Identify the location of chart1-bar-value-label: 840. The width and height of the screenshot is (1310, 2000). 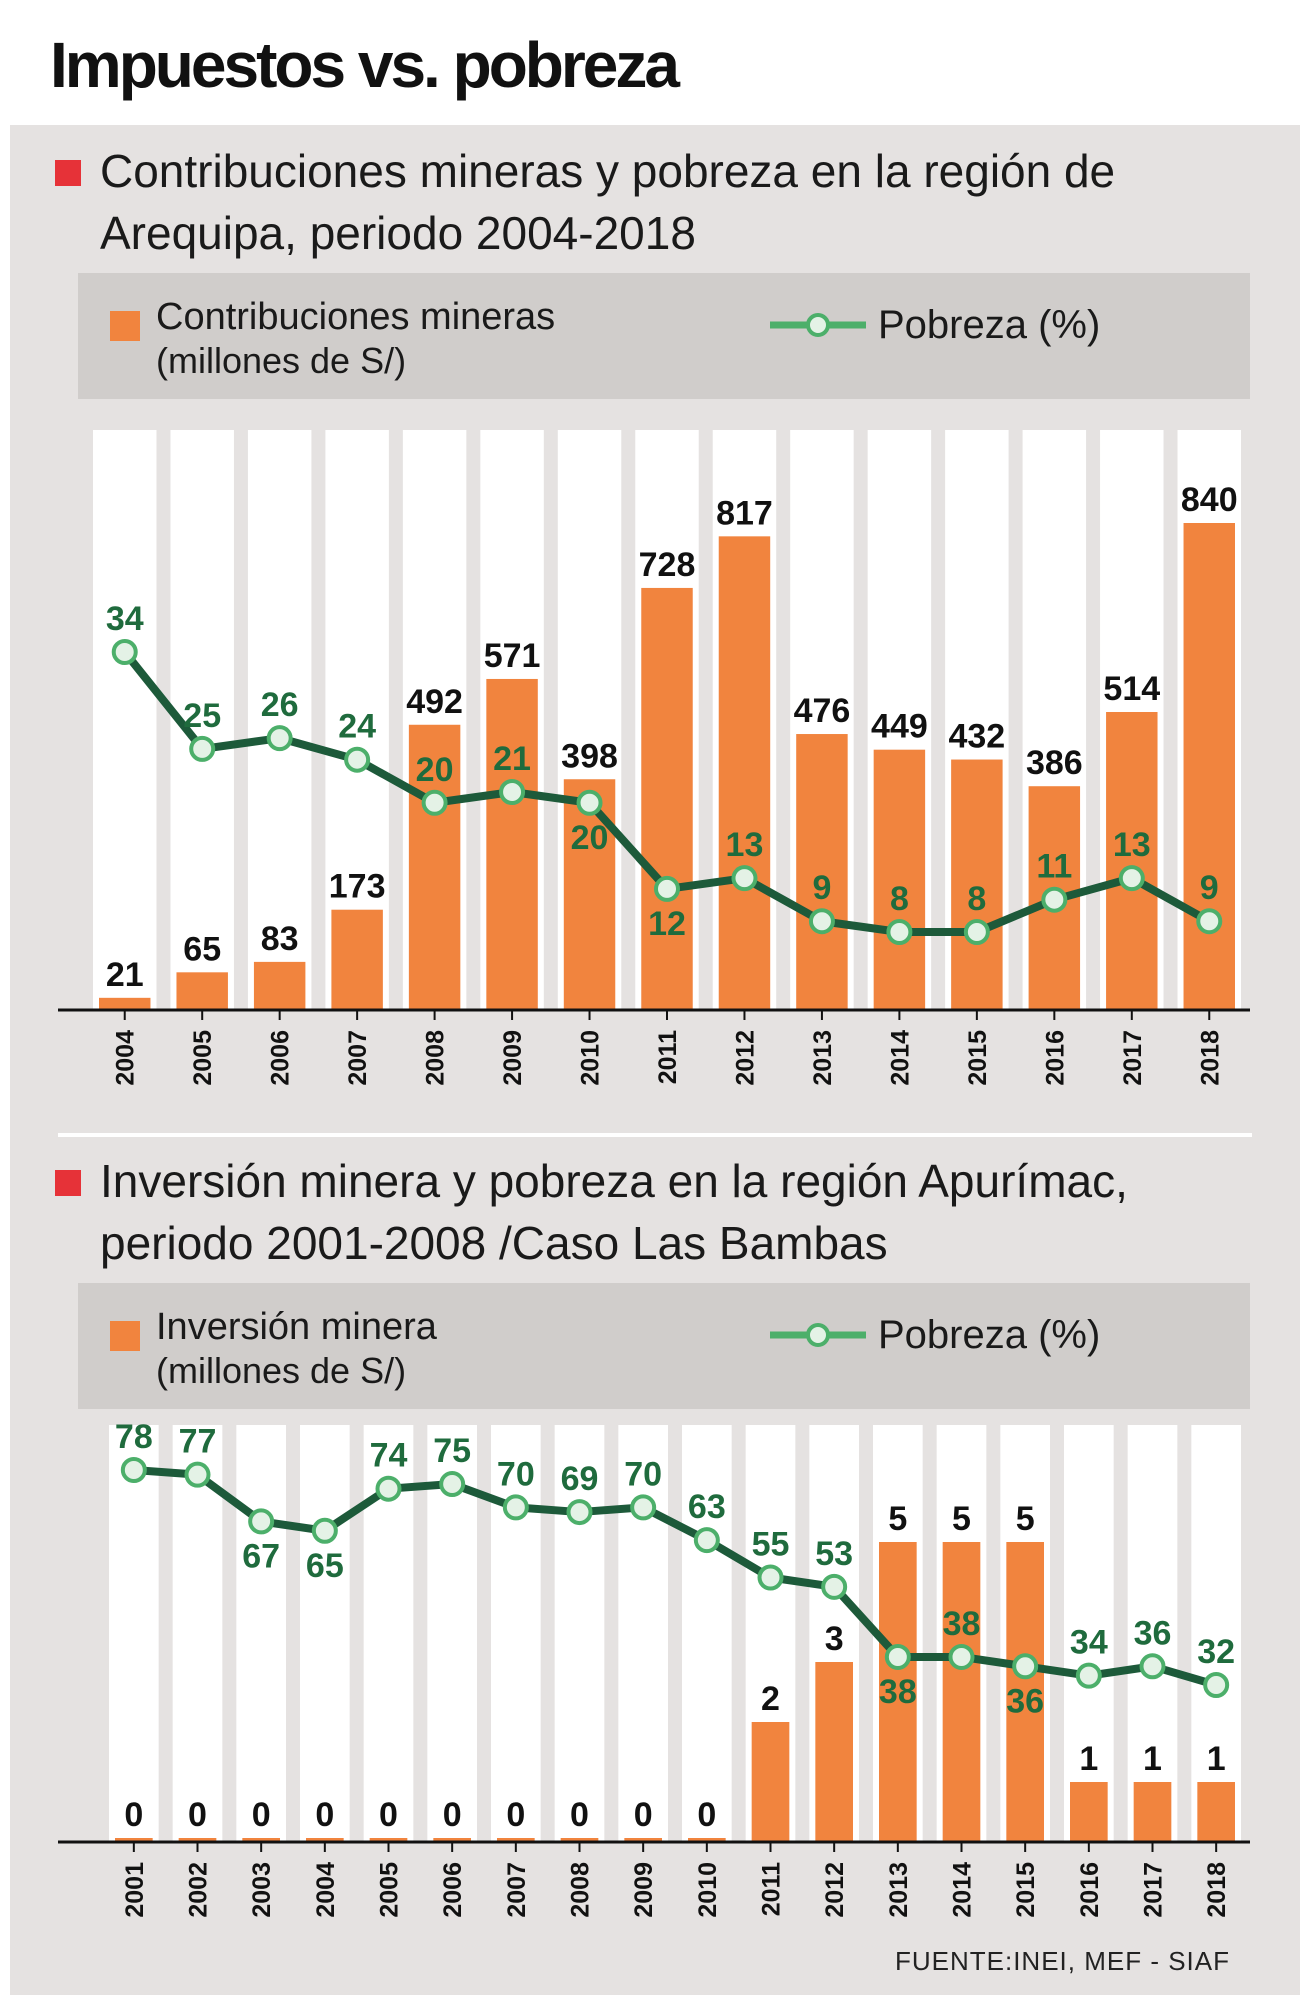
(1209, 500).